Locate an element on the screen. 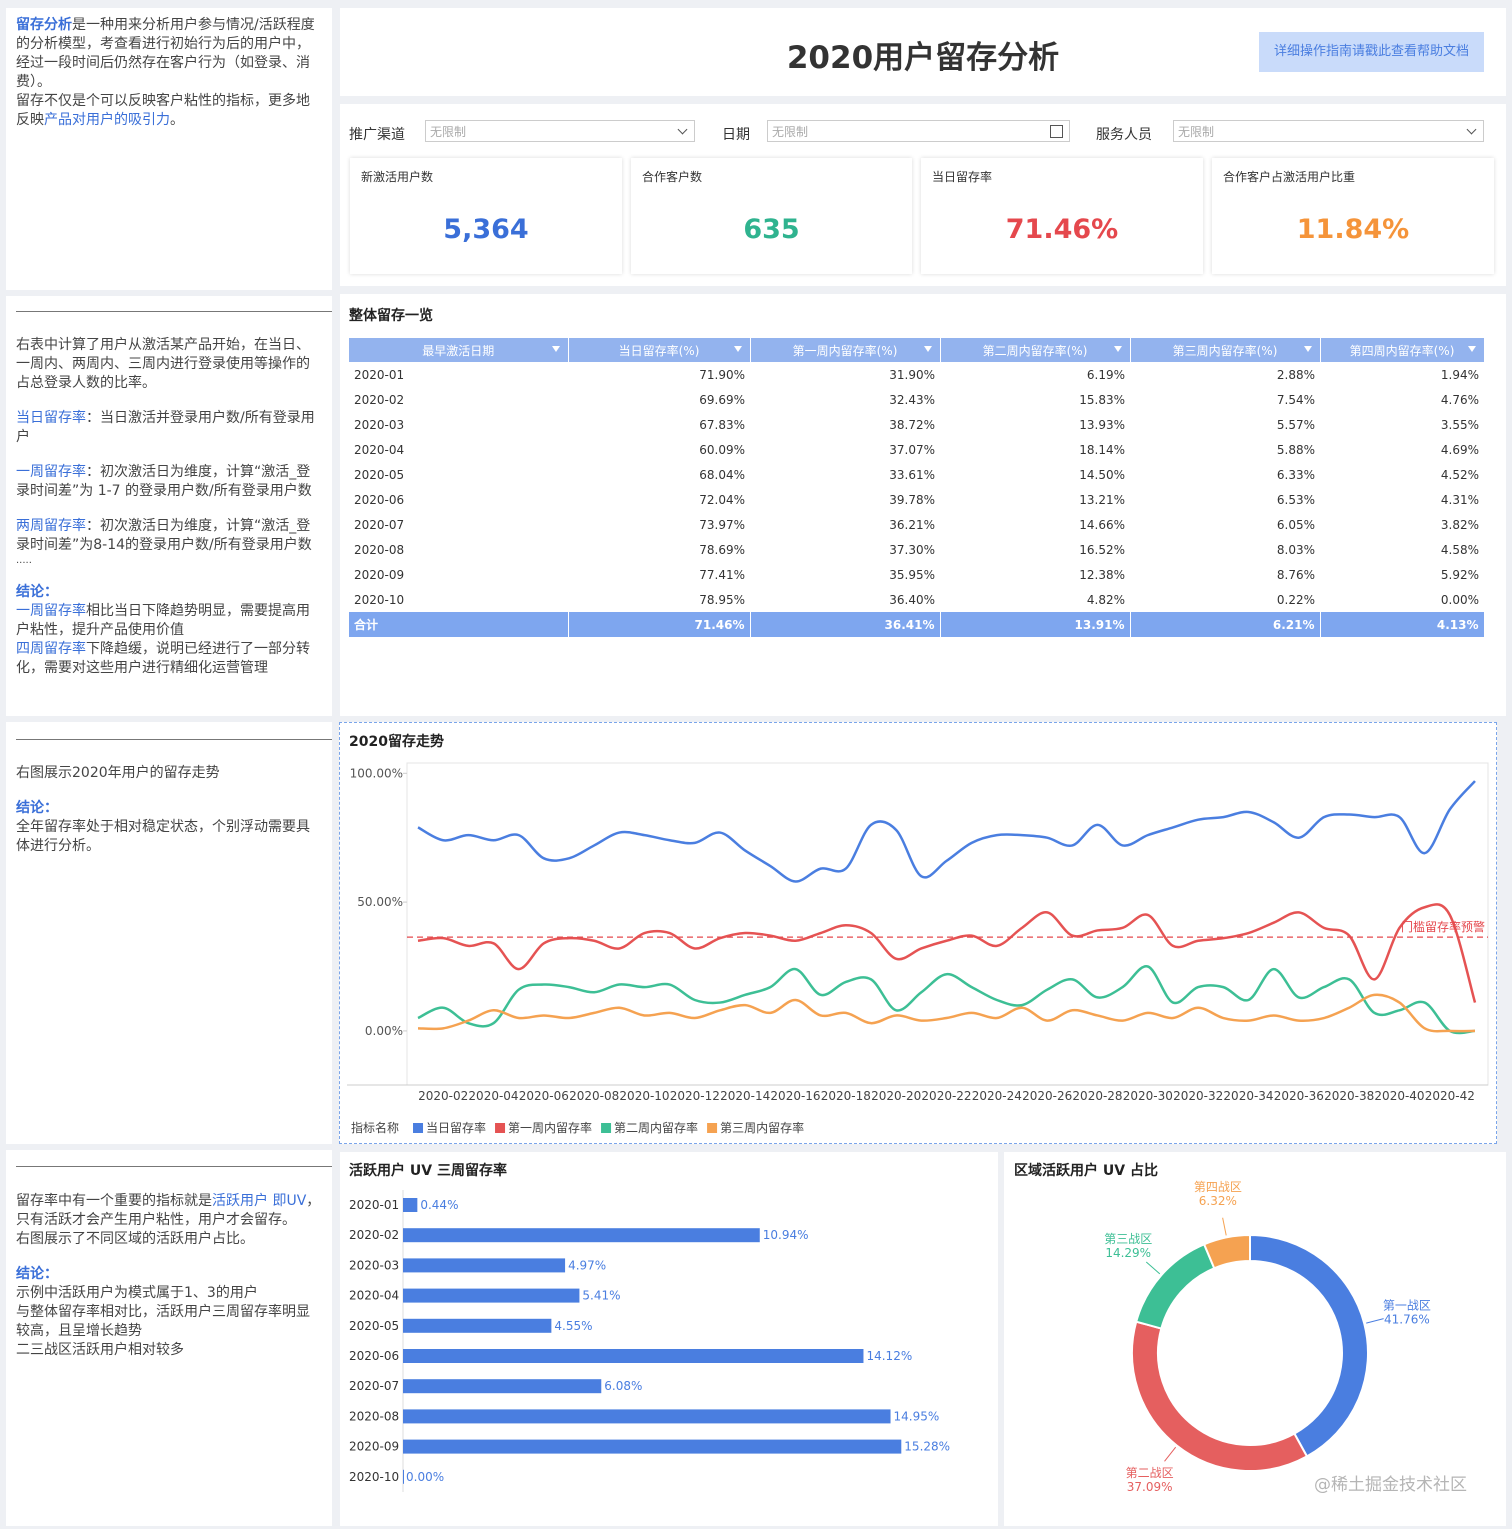  x-tick-label: 2020-40 is located at coordinates (1399, 1096).